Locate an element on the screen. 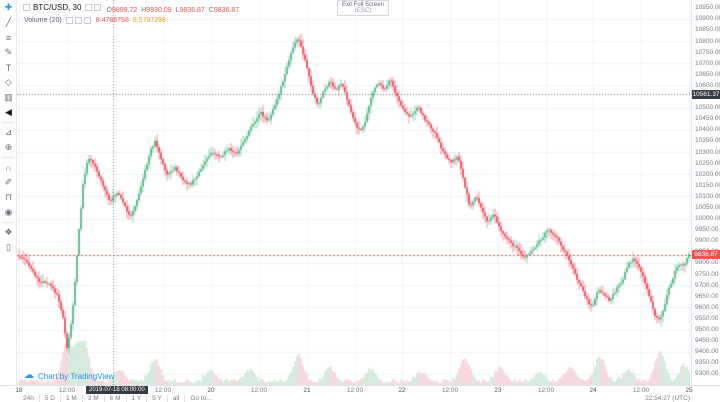  symbol-eye-icon is located at coordinates (89, 7).